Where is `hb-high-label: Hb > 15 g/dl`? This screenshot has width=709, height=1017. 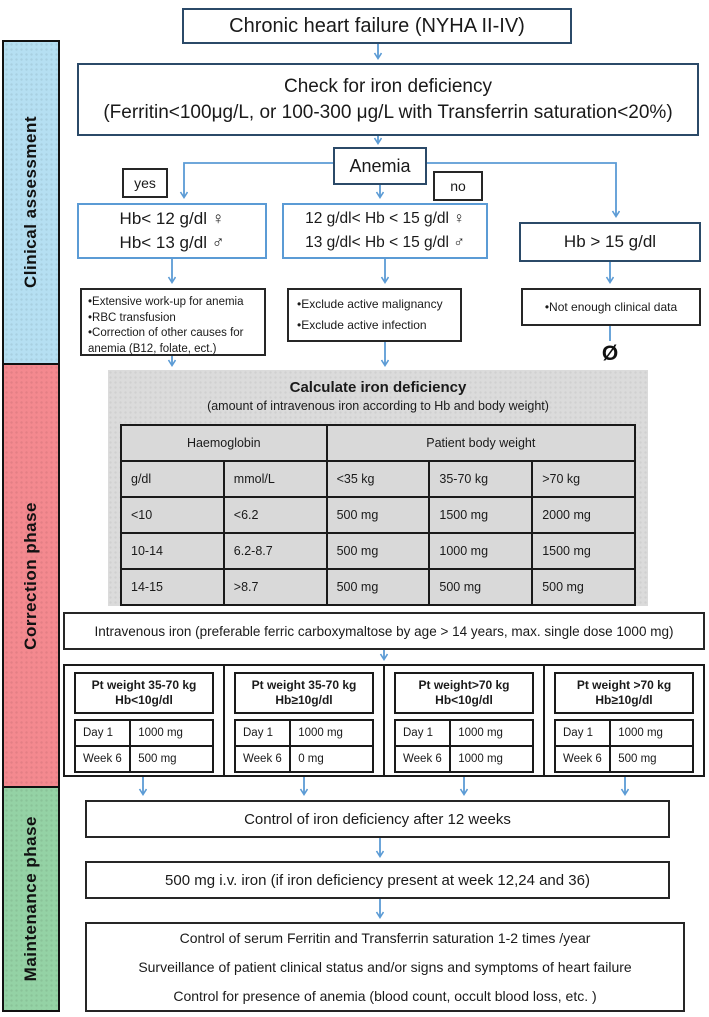 hb-high-label: Hb > 15 g/dl is located at coordinates (610, 241).